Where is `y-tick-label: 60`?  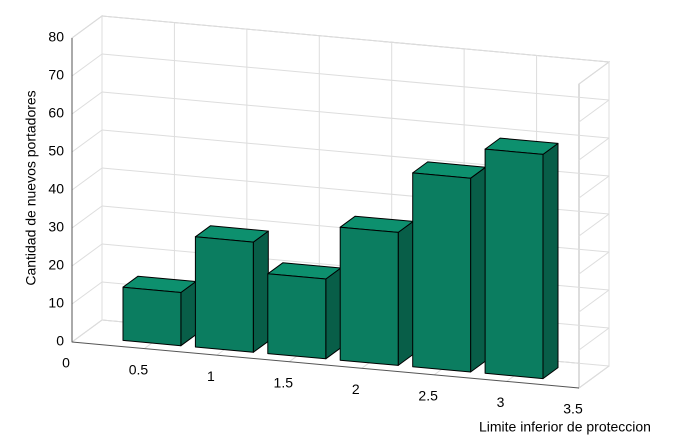
y-tick-label: 60 is located at coordinates (56, 113).